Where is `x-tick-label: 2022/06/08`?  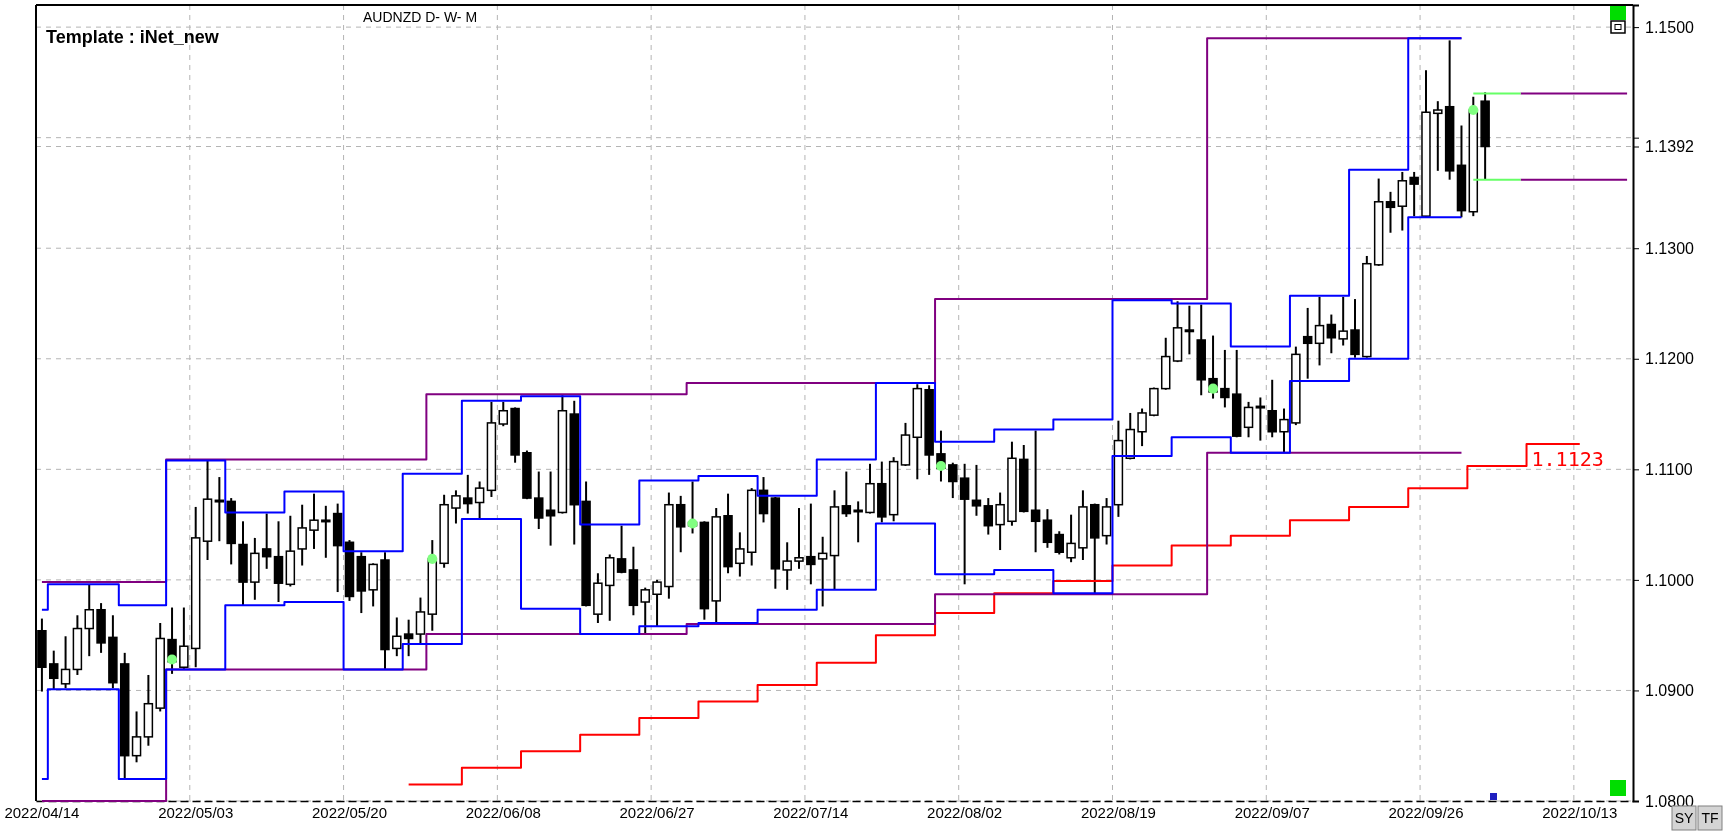 x-tick-label: 2022/06/08 is located at coordinates (503, 812).